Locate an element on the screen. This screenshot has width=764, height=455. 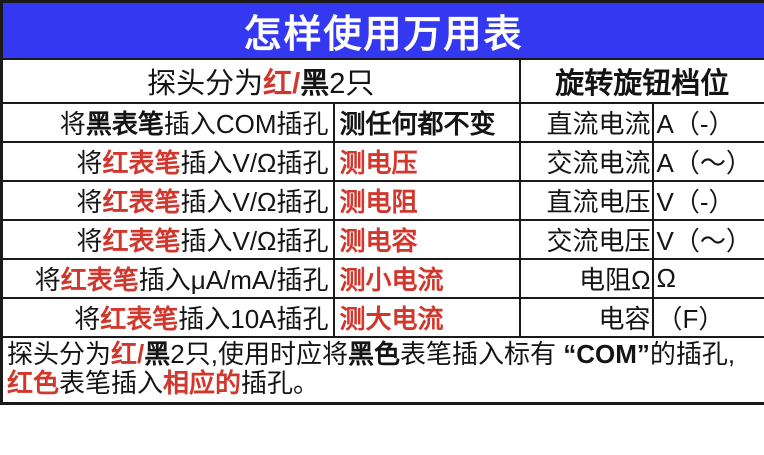
header-probes: 探头分为红/黑2只 is located at coordinates (260, 81).